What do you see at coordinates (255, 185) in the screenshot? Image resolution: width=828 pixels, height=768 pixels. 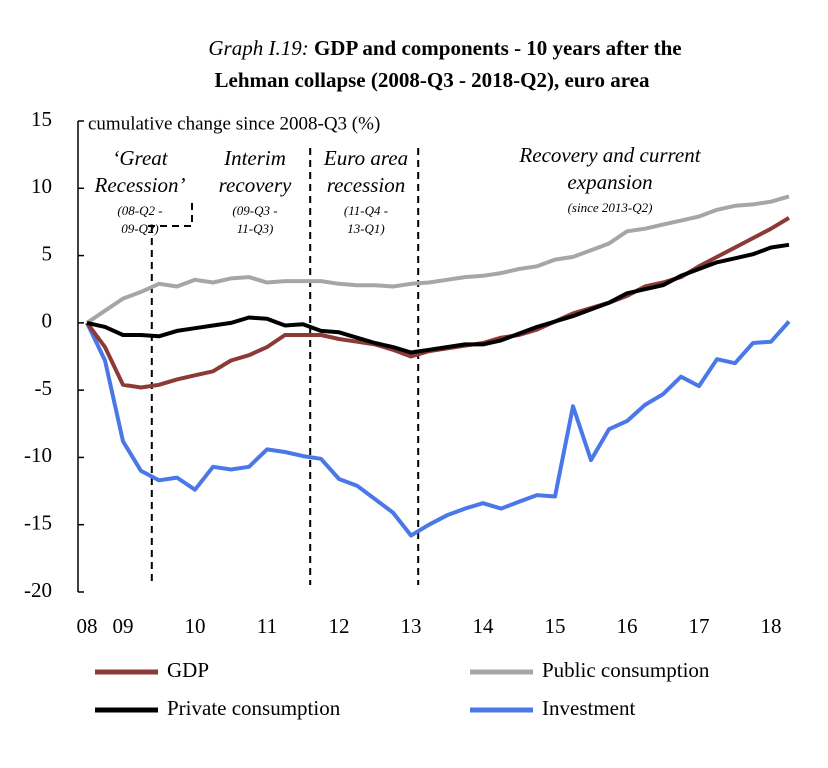 I see `annotation: recovery` at bounding box center [255, 185].